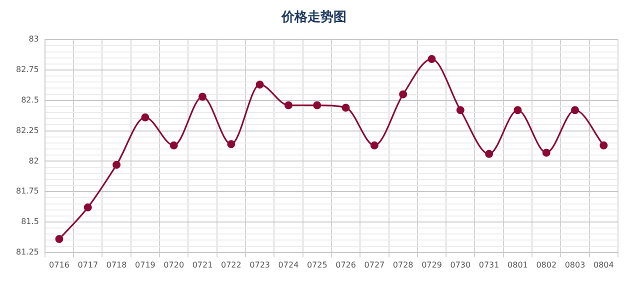 The height and width of the screenshot is (281, 640). What do you see at coordinates (518, 265) in the screenshot?
I see `x-tick-label: 0801` at bounding box center [518, 265].